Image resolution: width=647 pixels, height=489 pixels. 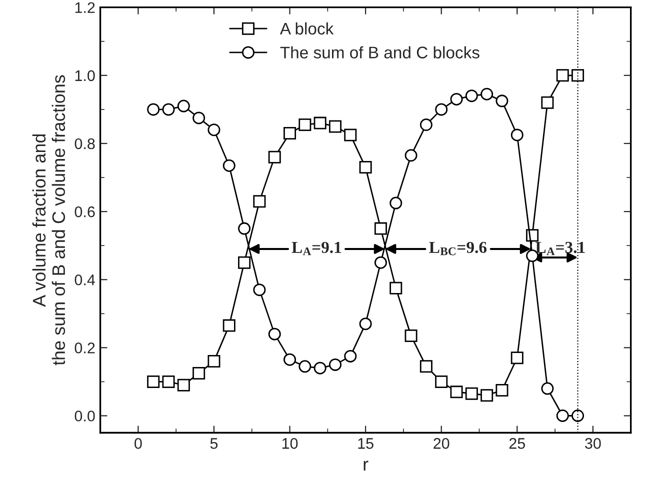 What do you see at coordinates (49, 220) in the screenshot?
I see `y-axis-title: A volume fraction and the sum of B and C volume fractions` at bounding box center [49, 220].